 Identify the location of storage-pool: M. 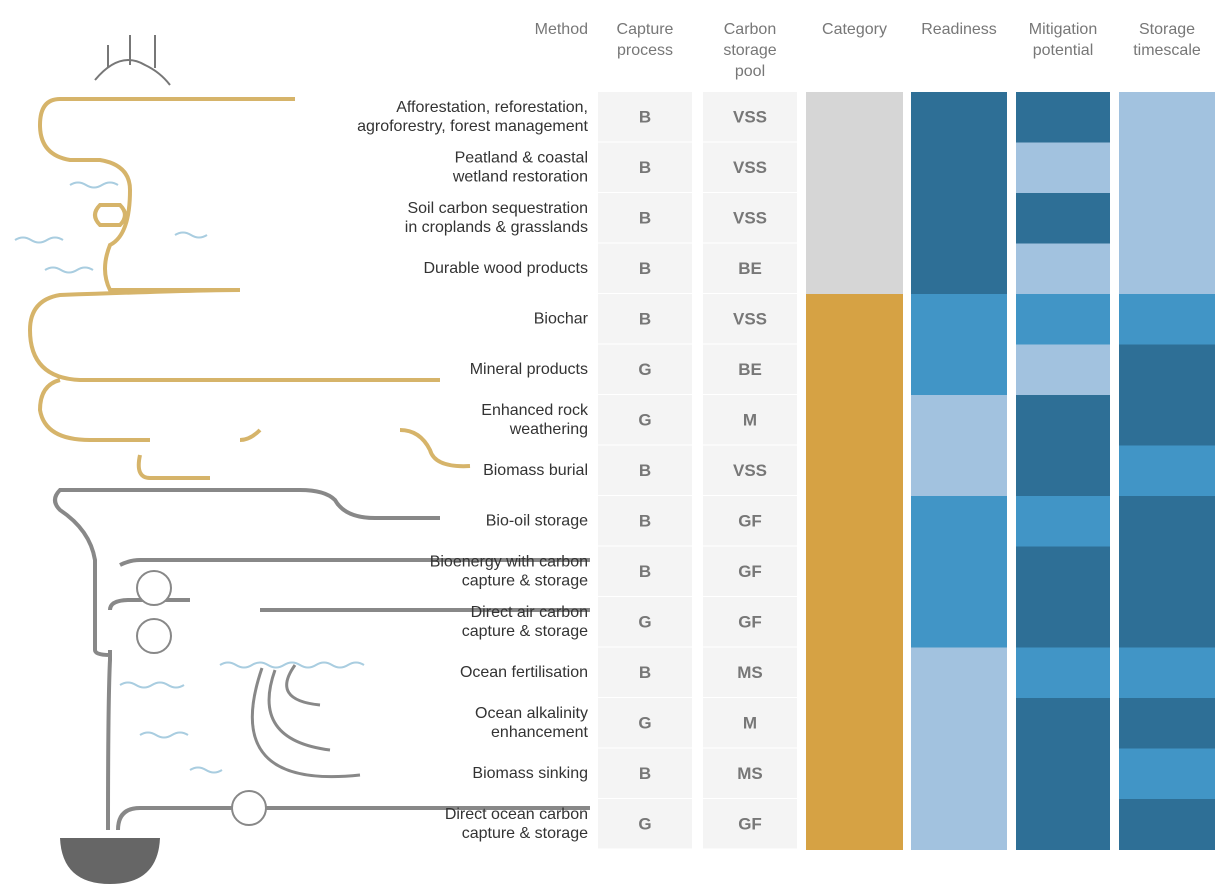
(750, 420).